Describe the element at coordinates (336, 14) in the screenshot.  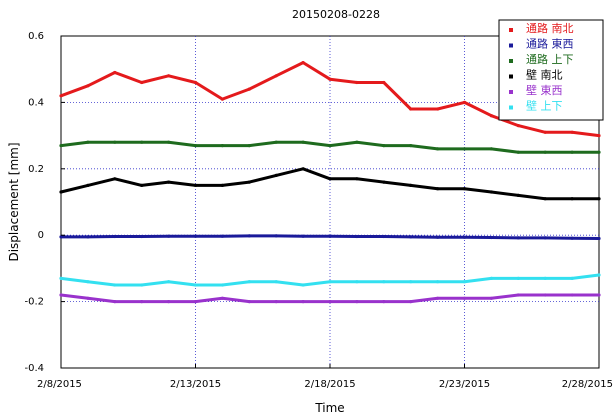
I see `chart-title: 20150208-0228` at that location.